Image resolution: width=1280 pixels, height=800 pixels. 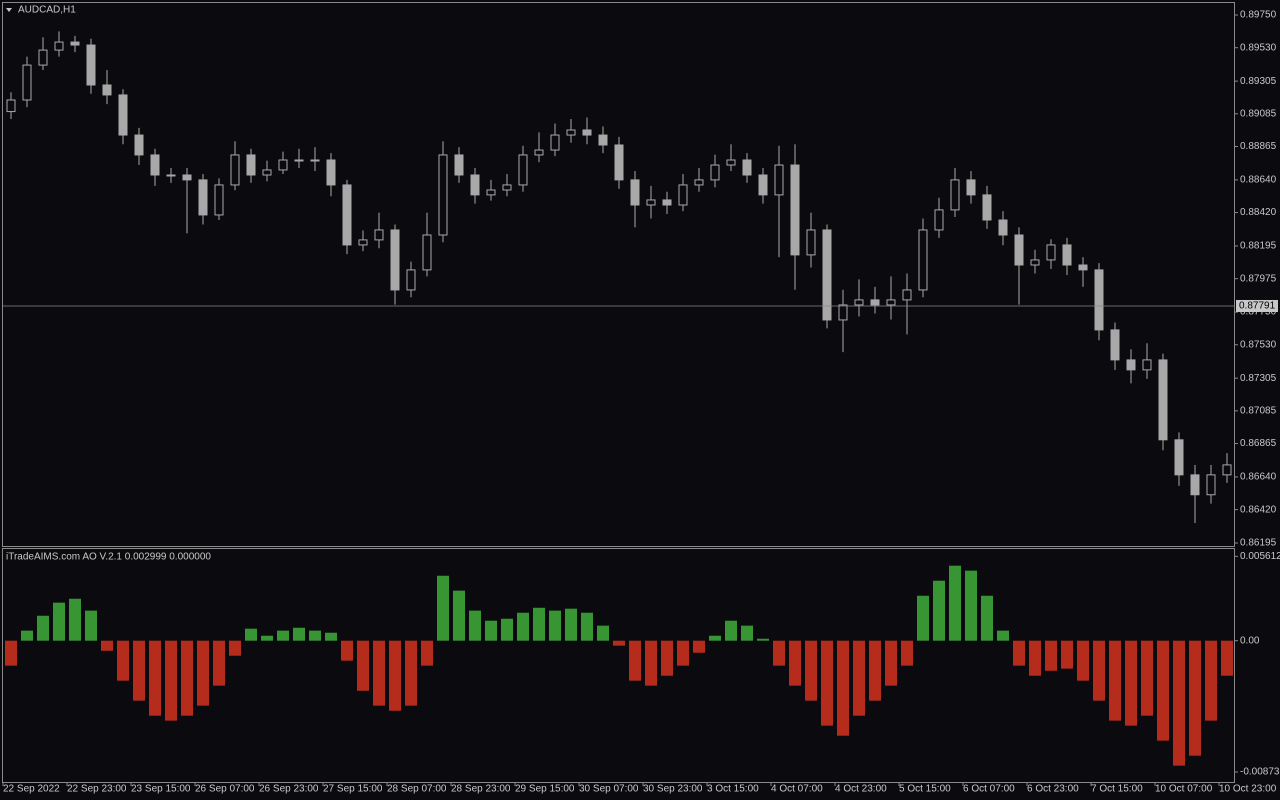 I want to click on x-tick-label: 30 Sep 07:00, so click(x=609, y=789).